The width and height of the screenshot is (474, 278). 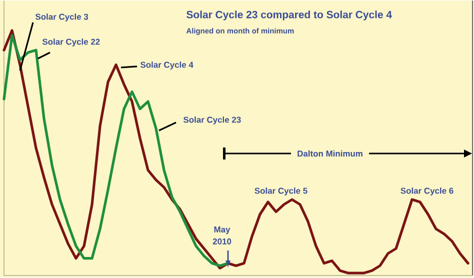 I want to click on text: Solar Cycle 3, so click(x=61, y=18).